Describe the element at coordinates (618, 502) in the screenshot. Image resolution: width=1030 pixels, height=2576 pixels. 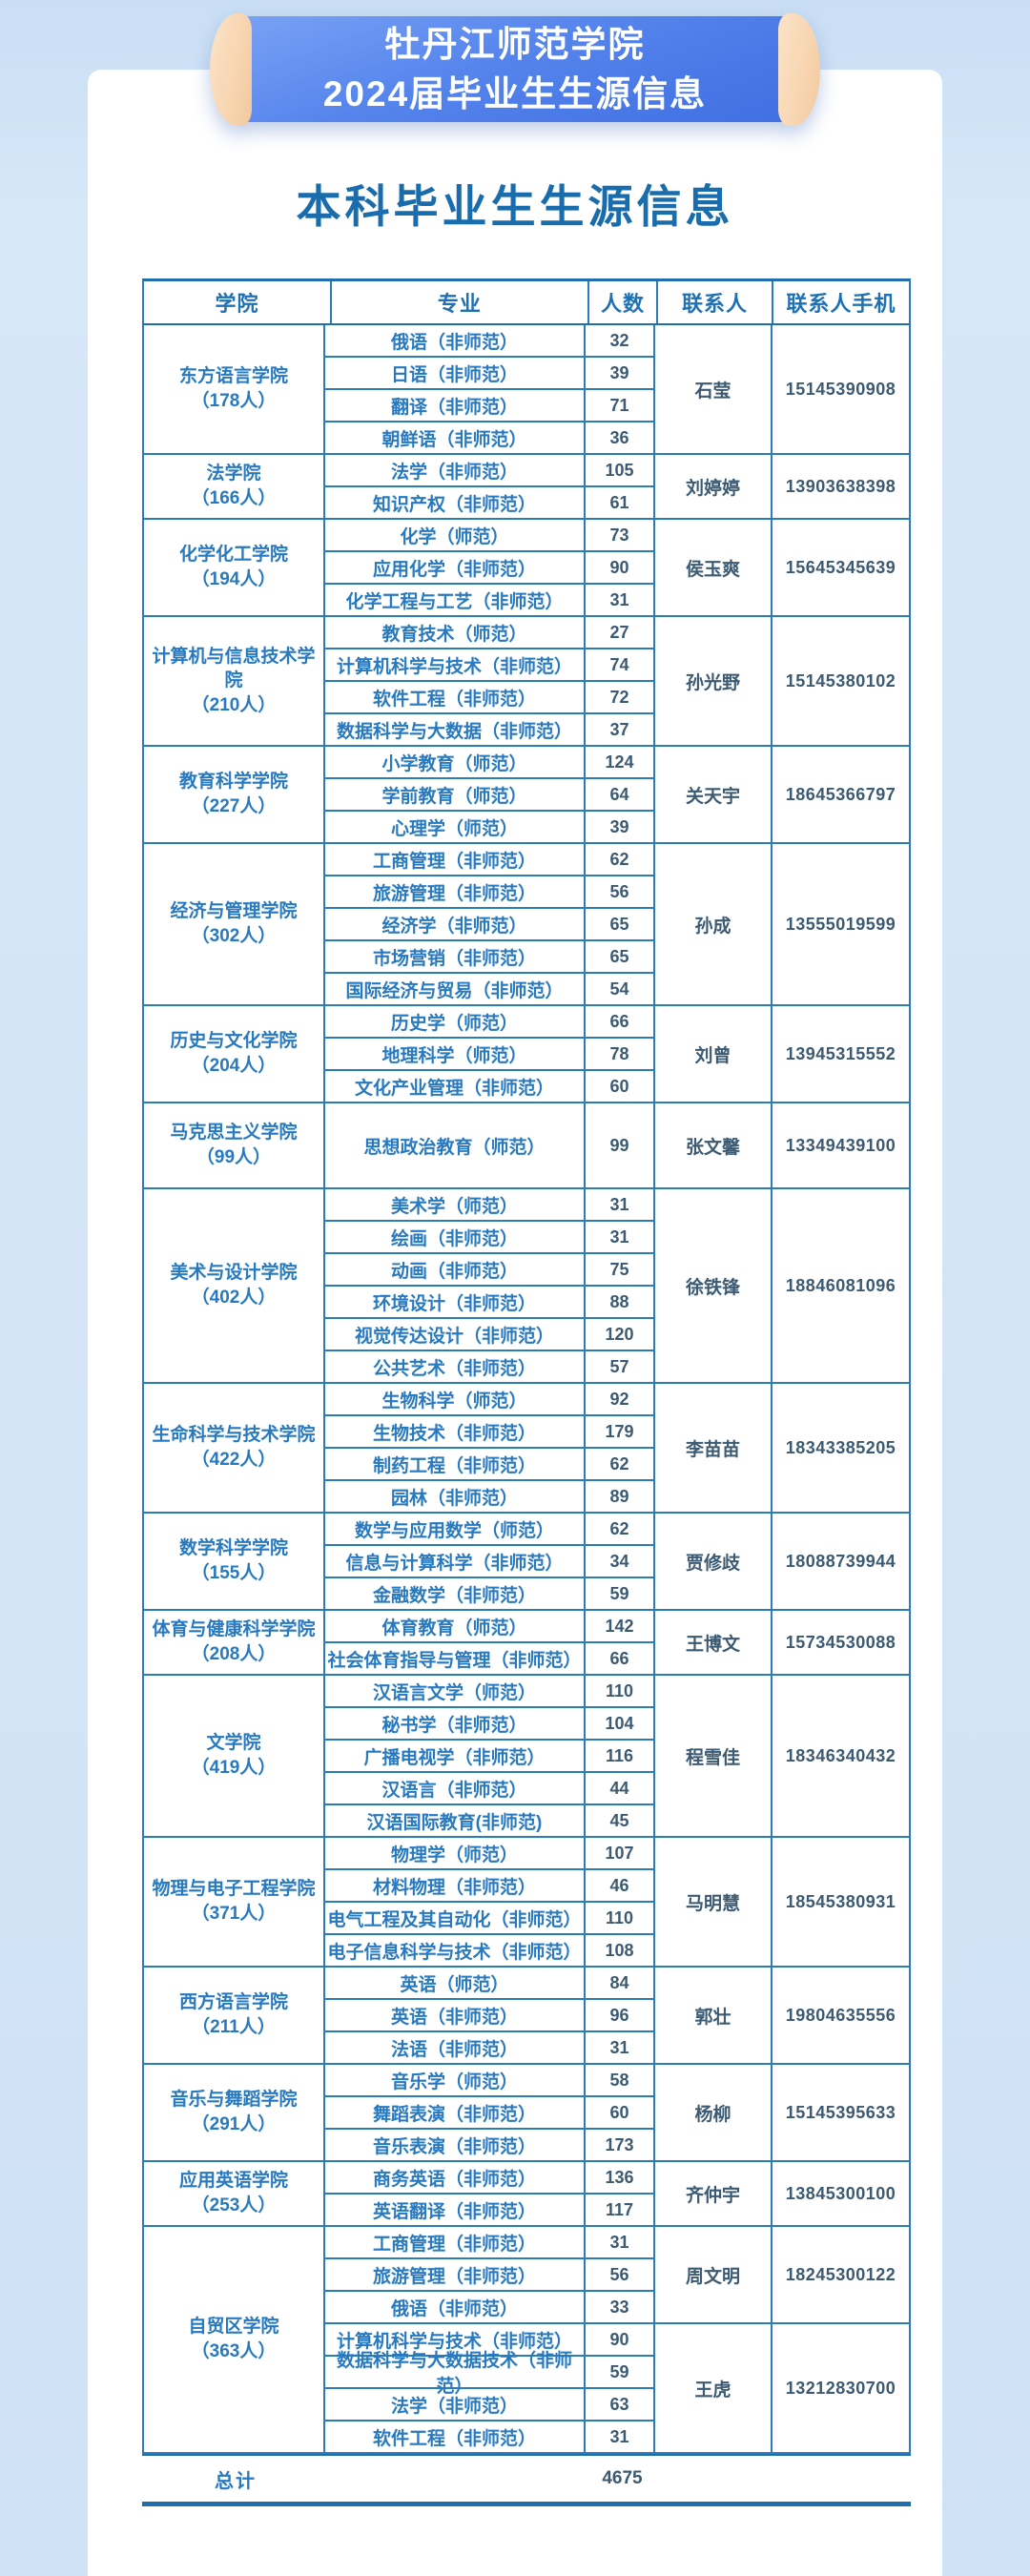
I see `count-cell: 61` at that location.